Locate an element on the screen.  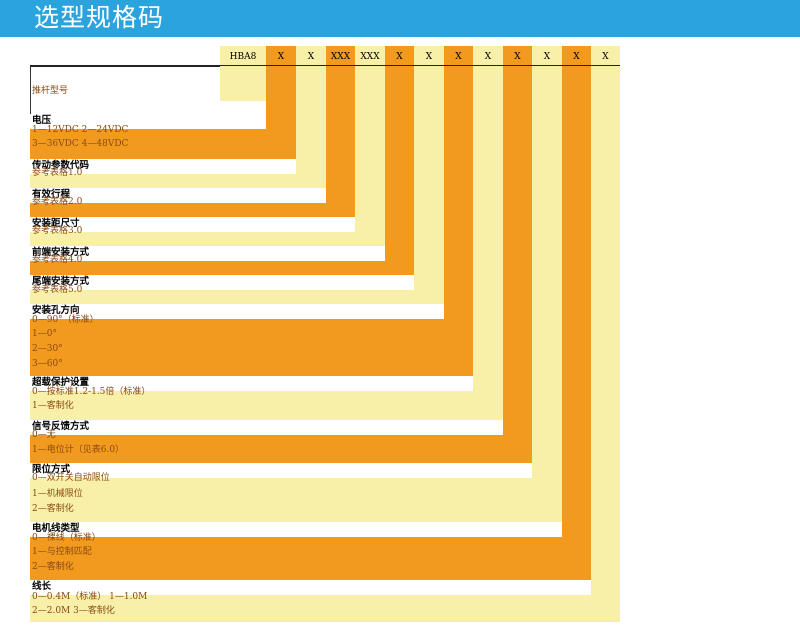
section-option: 0—双开关自动限位 is located at coordinates (71, 478).